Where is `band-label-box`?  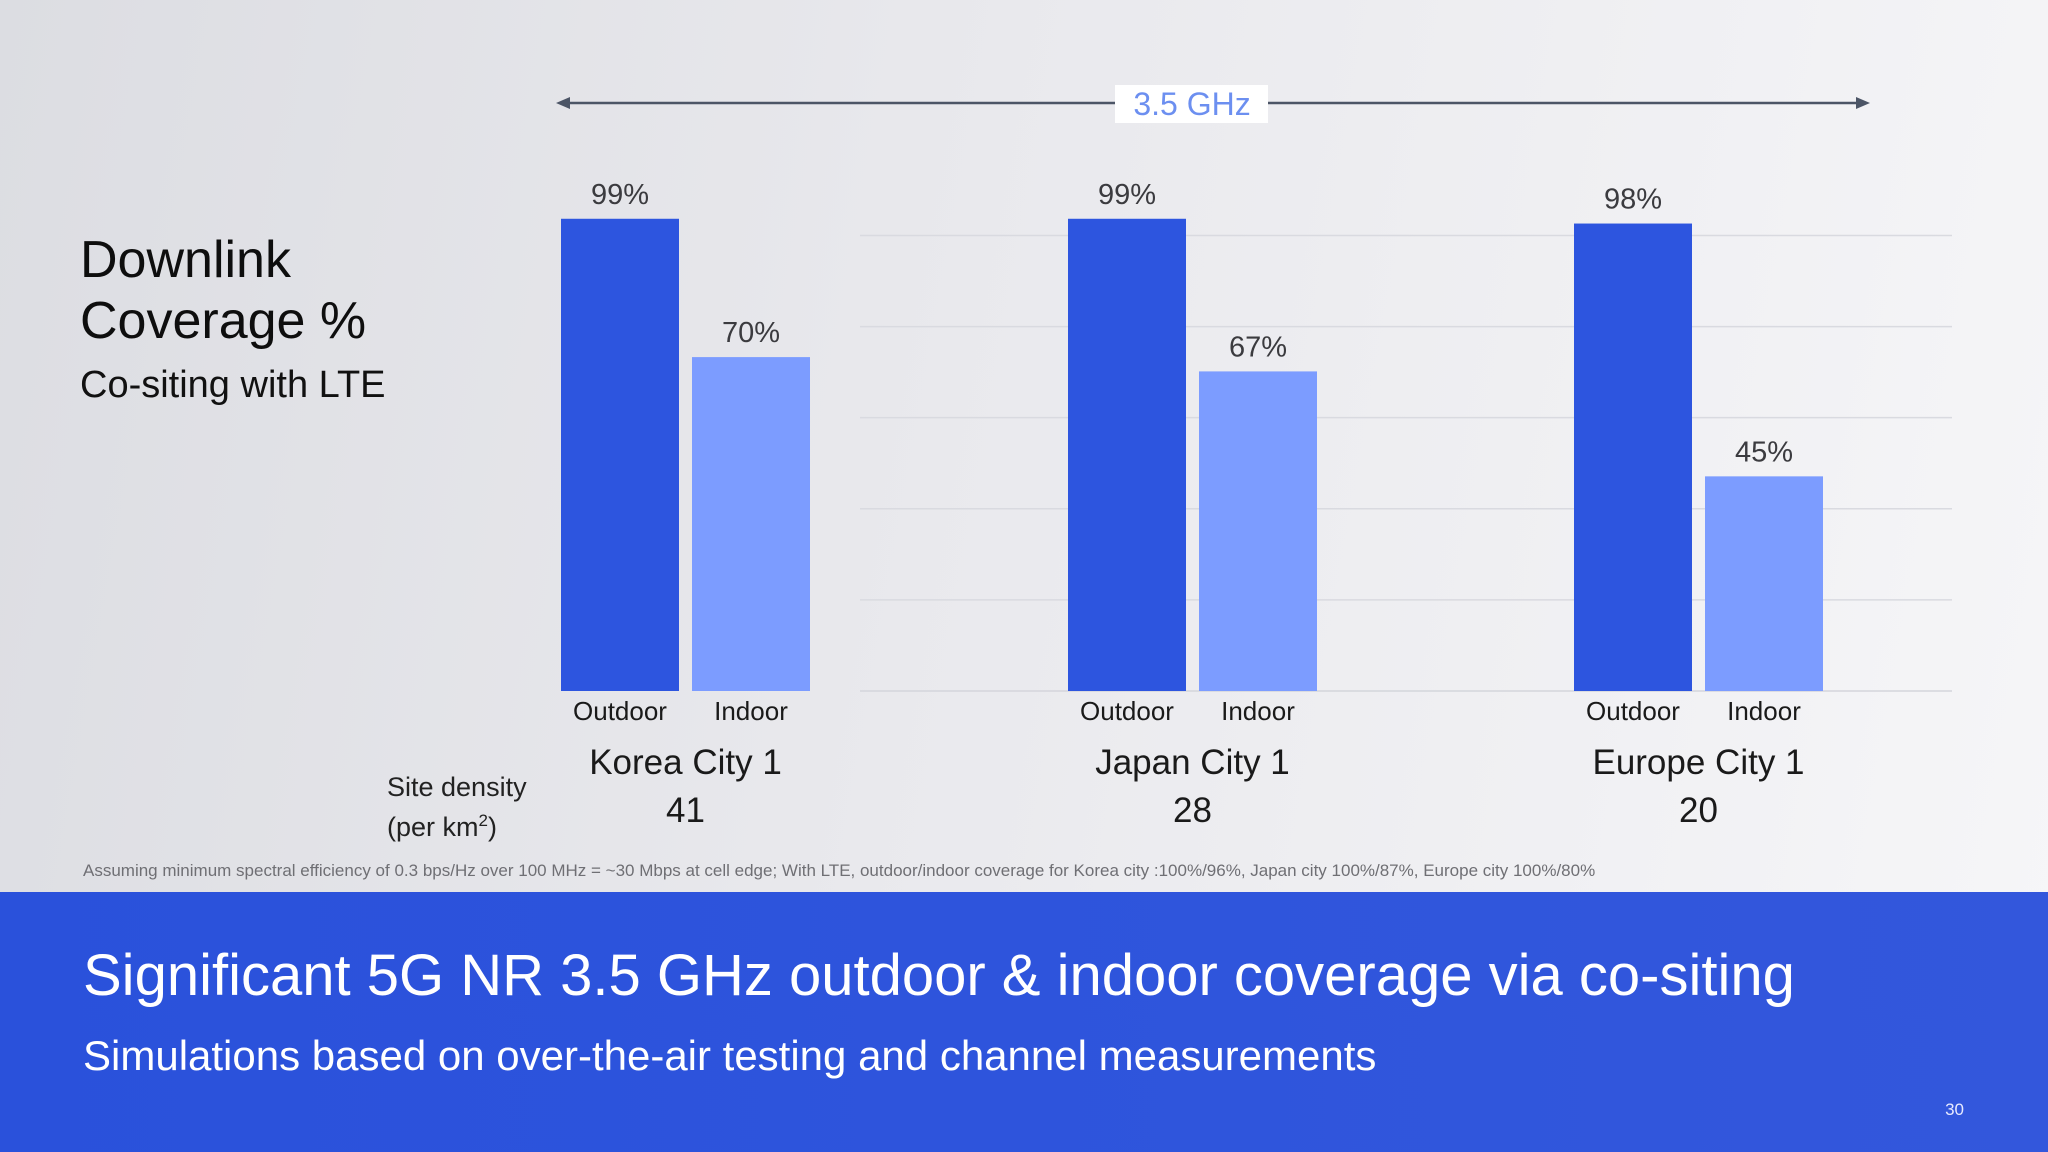 band-label-box is located at coordinates (1191, 104).